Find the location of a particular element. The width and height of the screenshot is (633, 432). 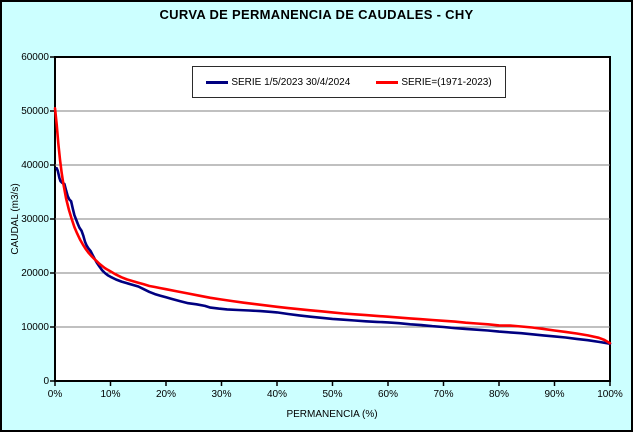

y-tick-label: 30000 is located at coordinates (35, 219).